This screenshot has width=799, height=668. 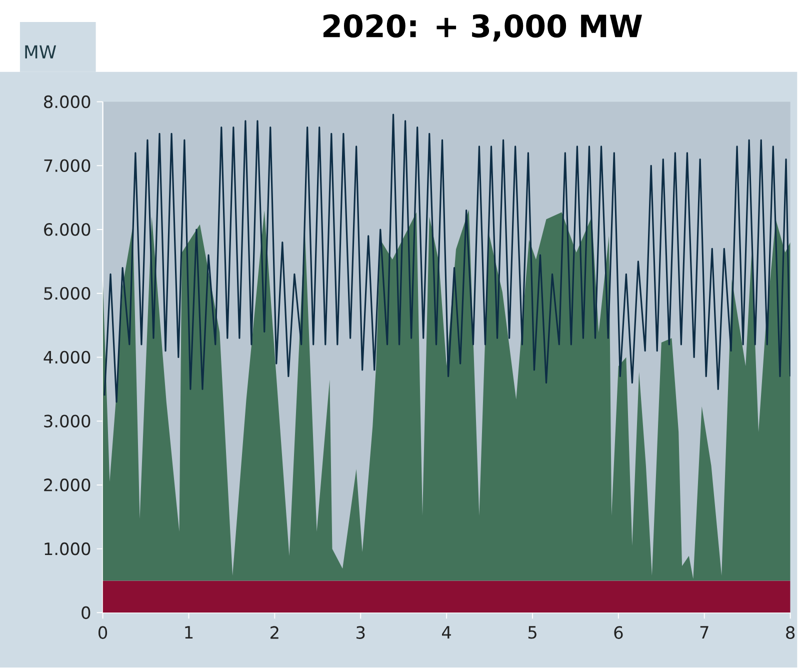 I want to click on x-tick-label: 6, so click(x=618, y=633).